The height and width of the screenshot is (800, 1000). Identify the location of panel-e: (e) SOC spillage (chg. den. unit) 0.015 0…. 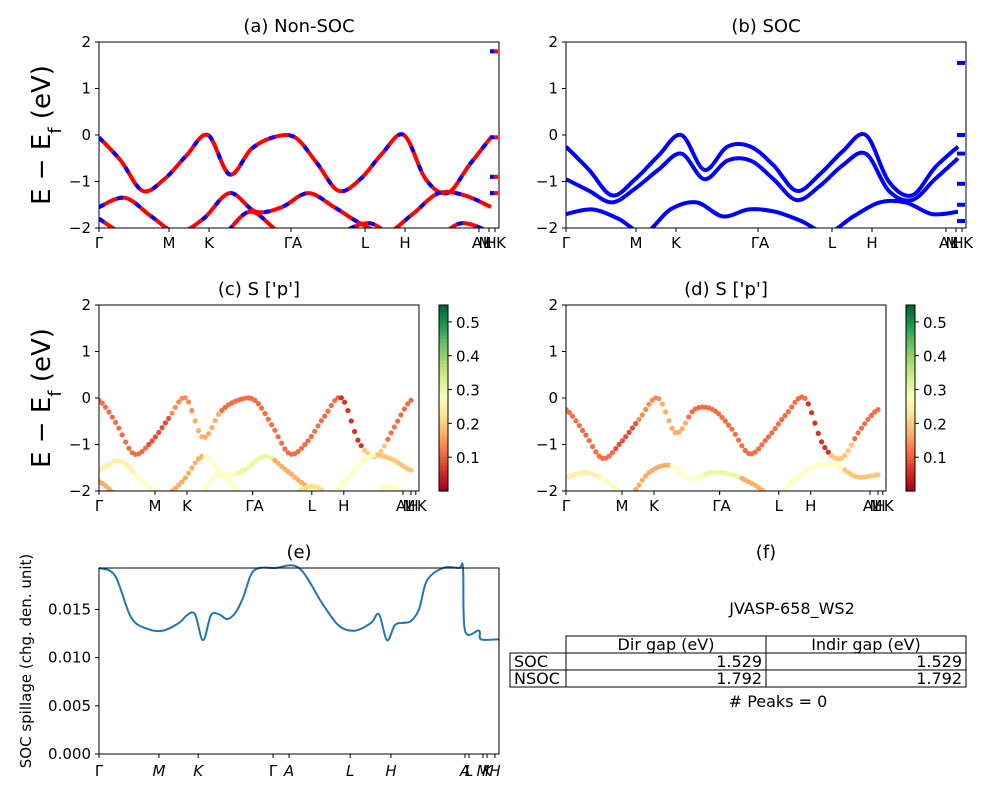
(259, 661).